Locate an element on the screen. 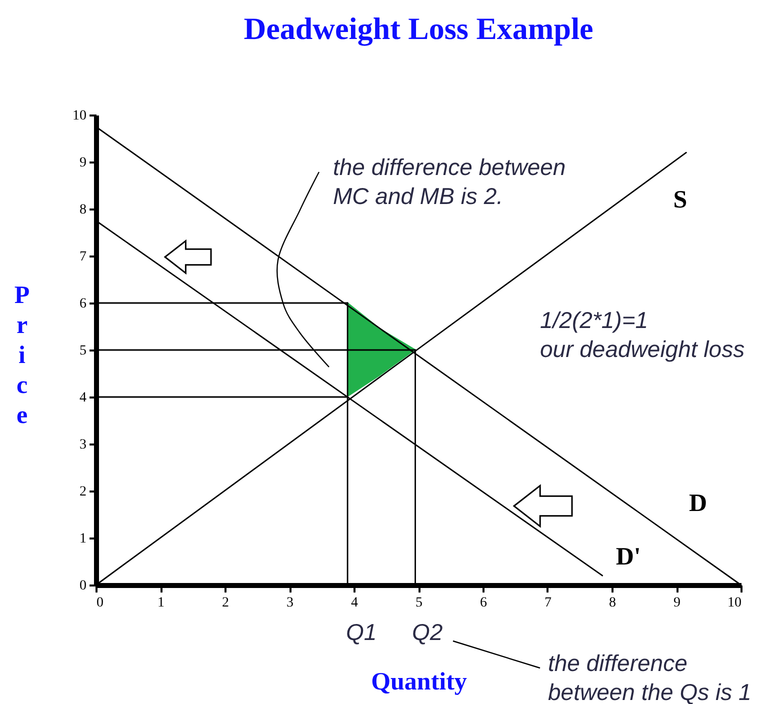 Image resolution: width=758 pixels, height=704 pixels. text: Q1 is located at coordinates (361, 632).